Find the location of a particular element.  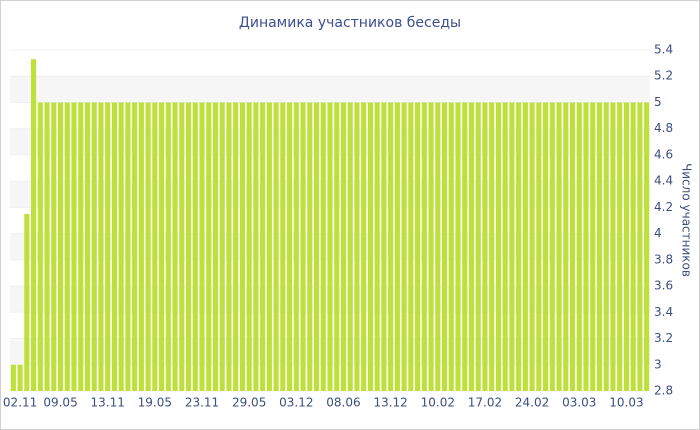

x-tick-label: 13.12 is located at coordinates (390, 403).